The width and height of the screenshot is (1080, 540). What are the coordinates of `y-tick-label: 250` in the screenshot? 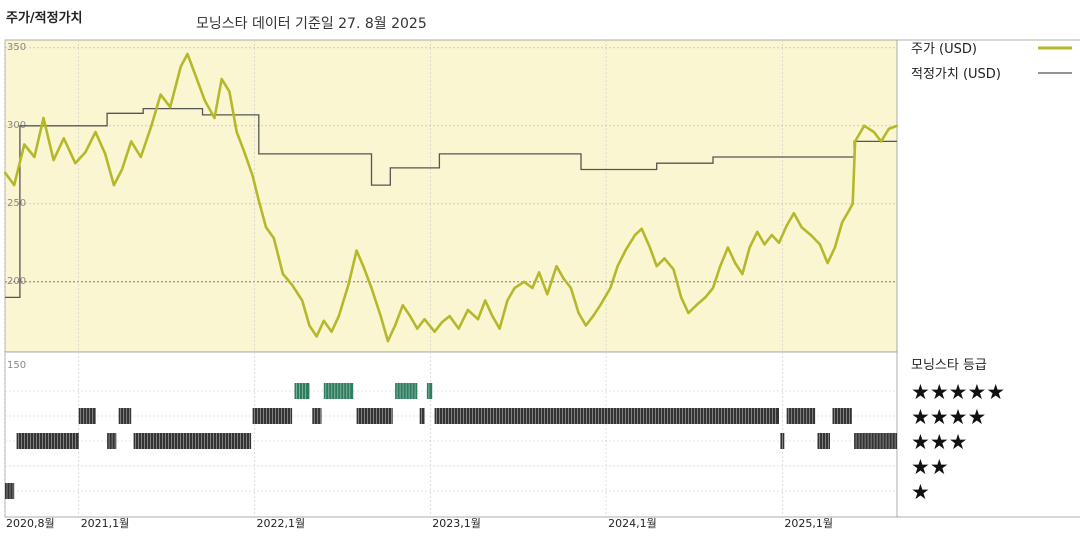 It's located at (16, 203).